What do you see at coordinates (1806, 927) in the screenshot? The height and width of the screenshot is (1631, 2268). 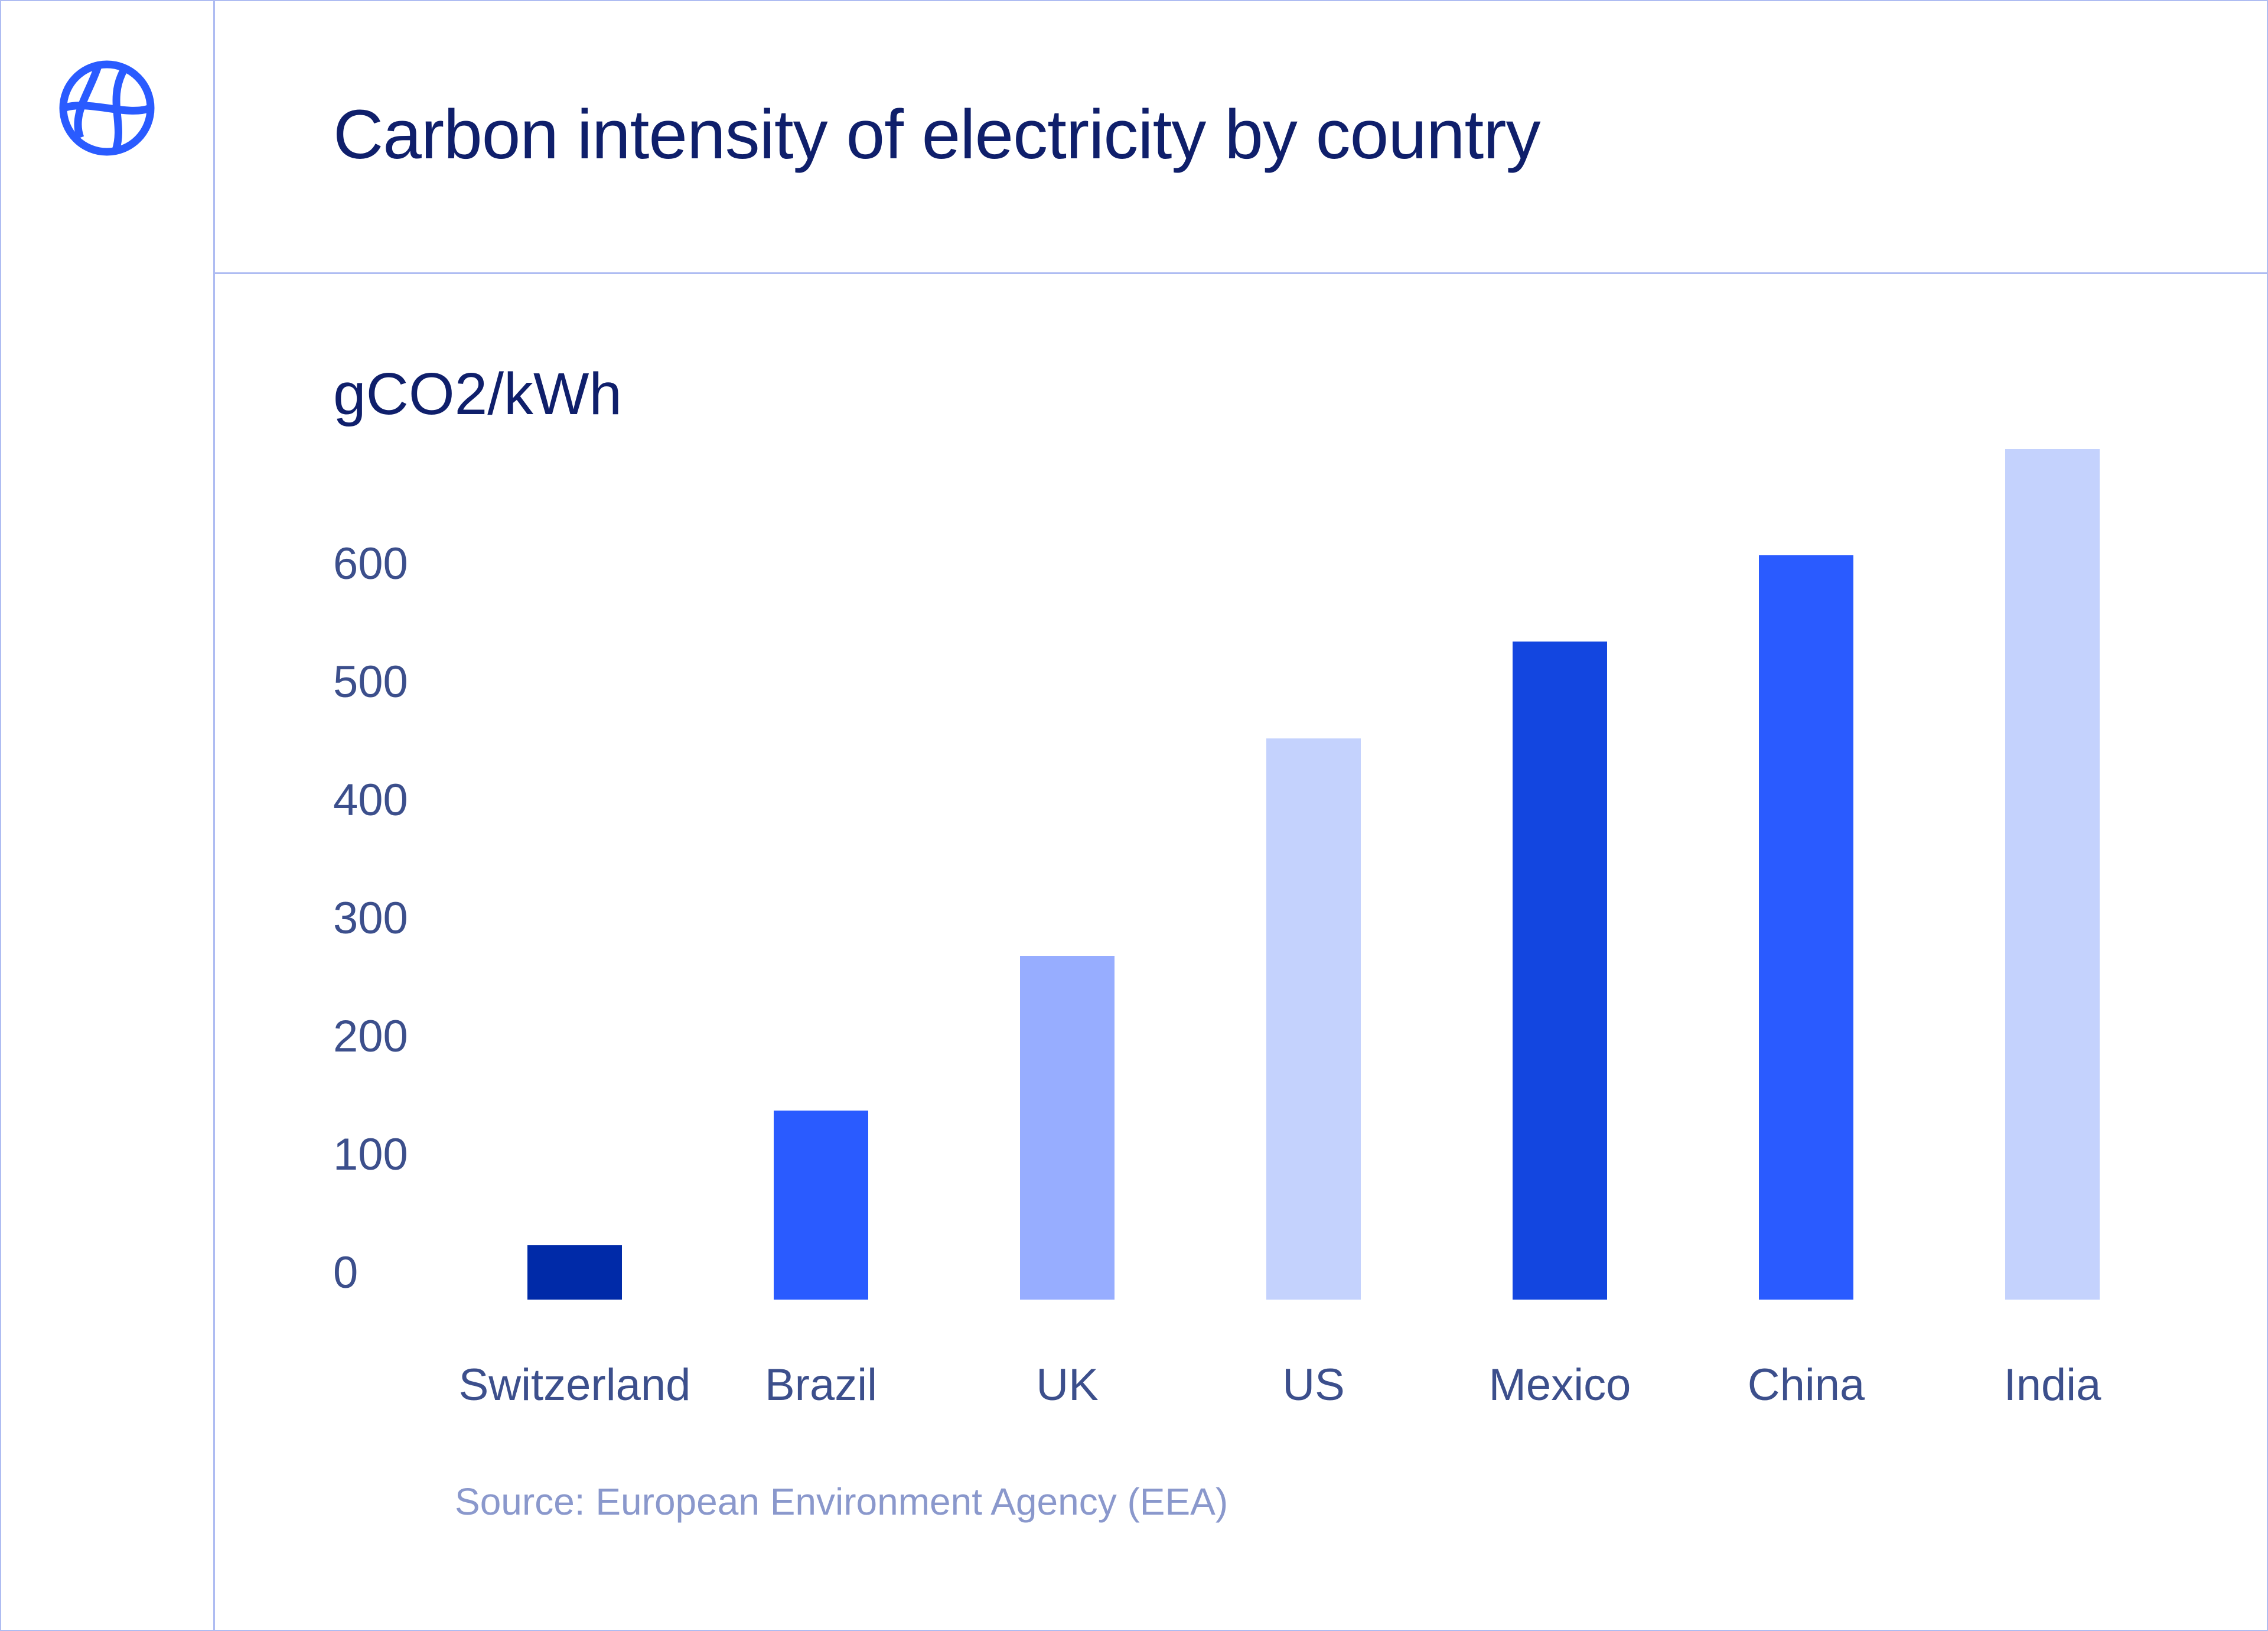 I see `bar-china` at bounding box center [1806, 927].